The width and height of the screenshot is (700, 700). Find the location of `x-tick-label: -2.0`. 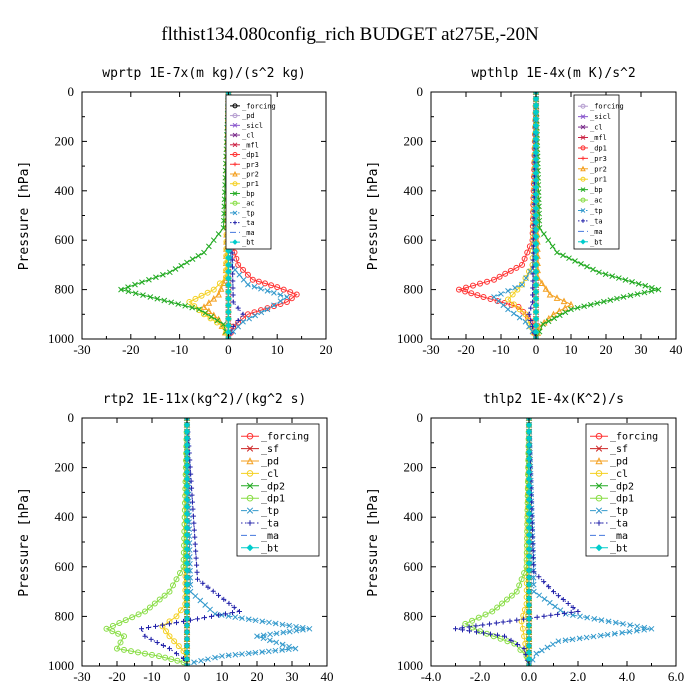

x-tick-label: -2.0 is located at coordinates (480, 676).